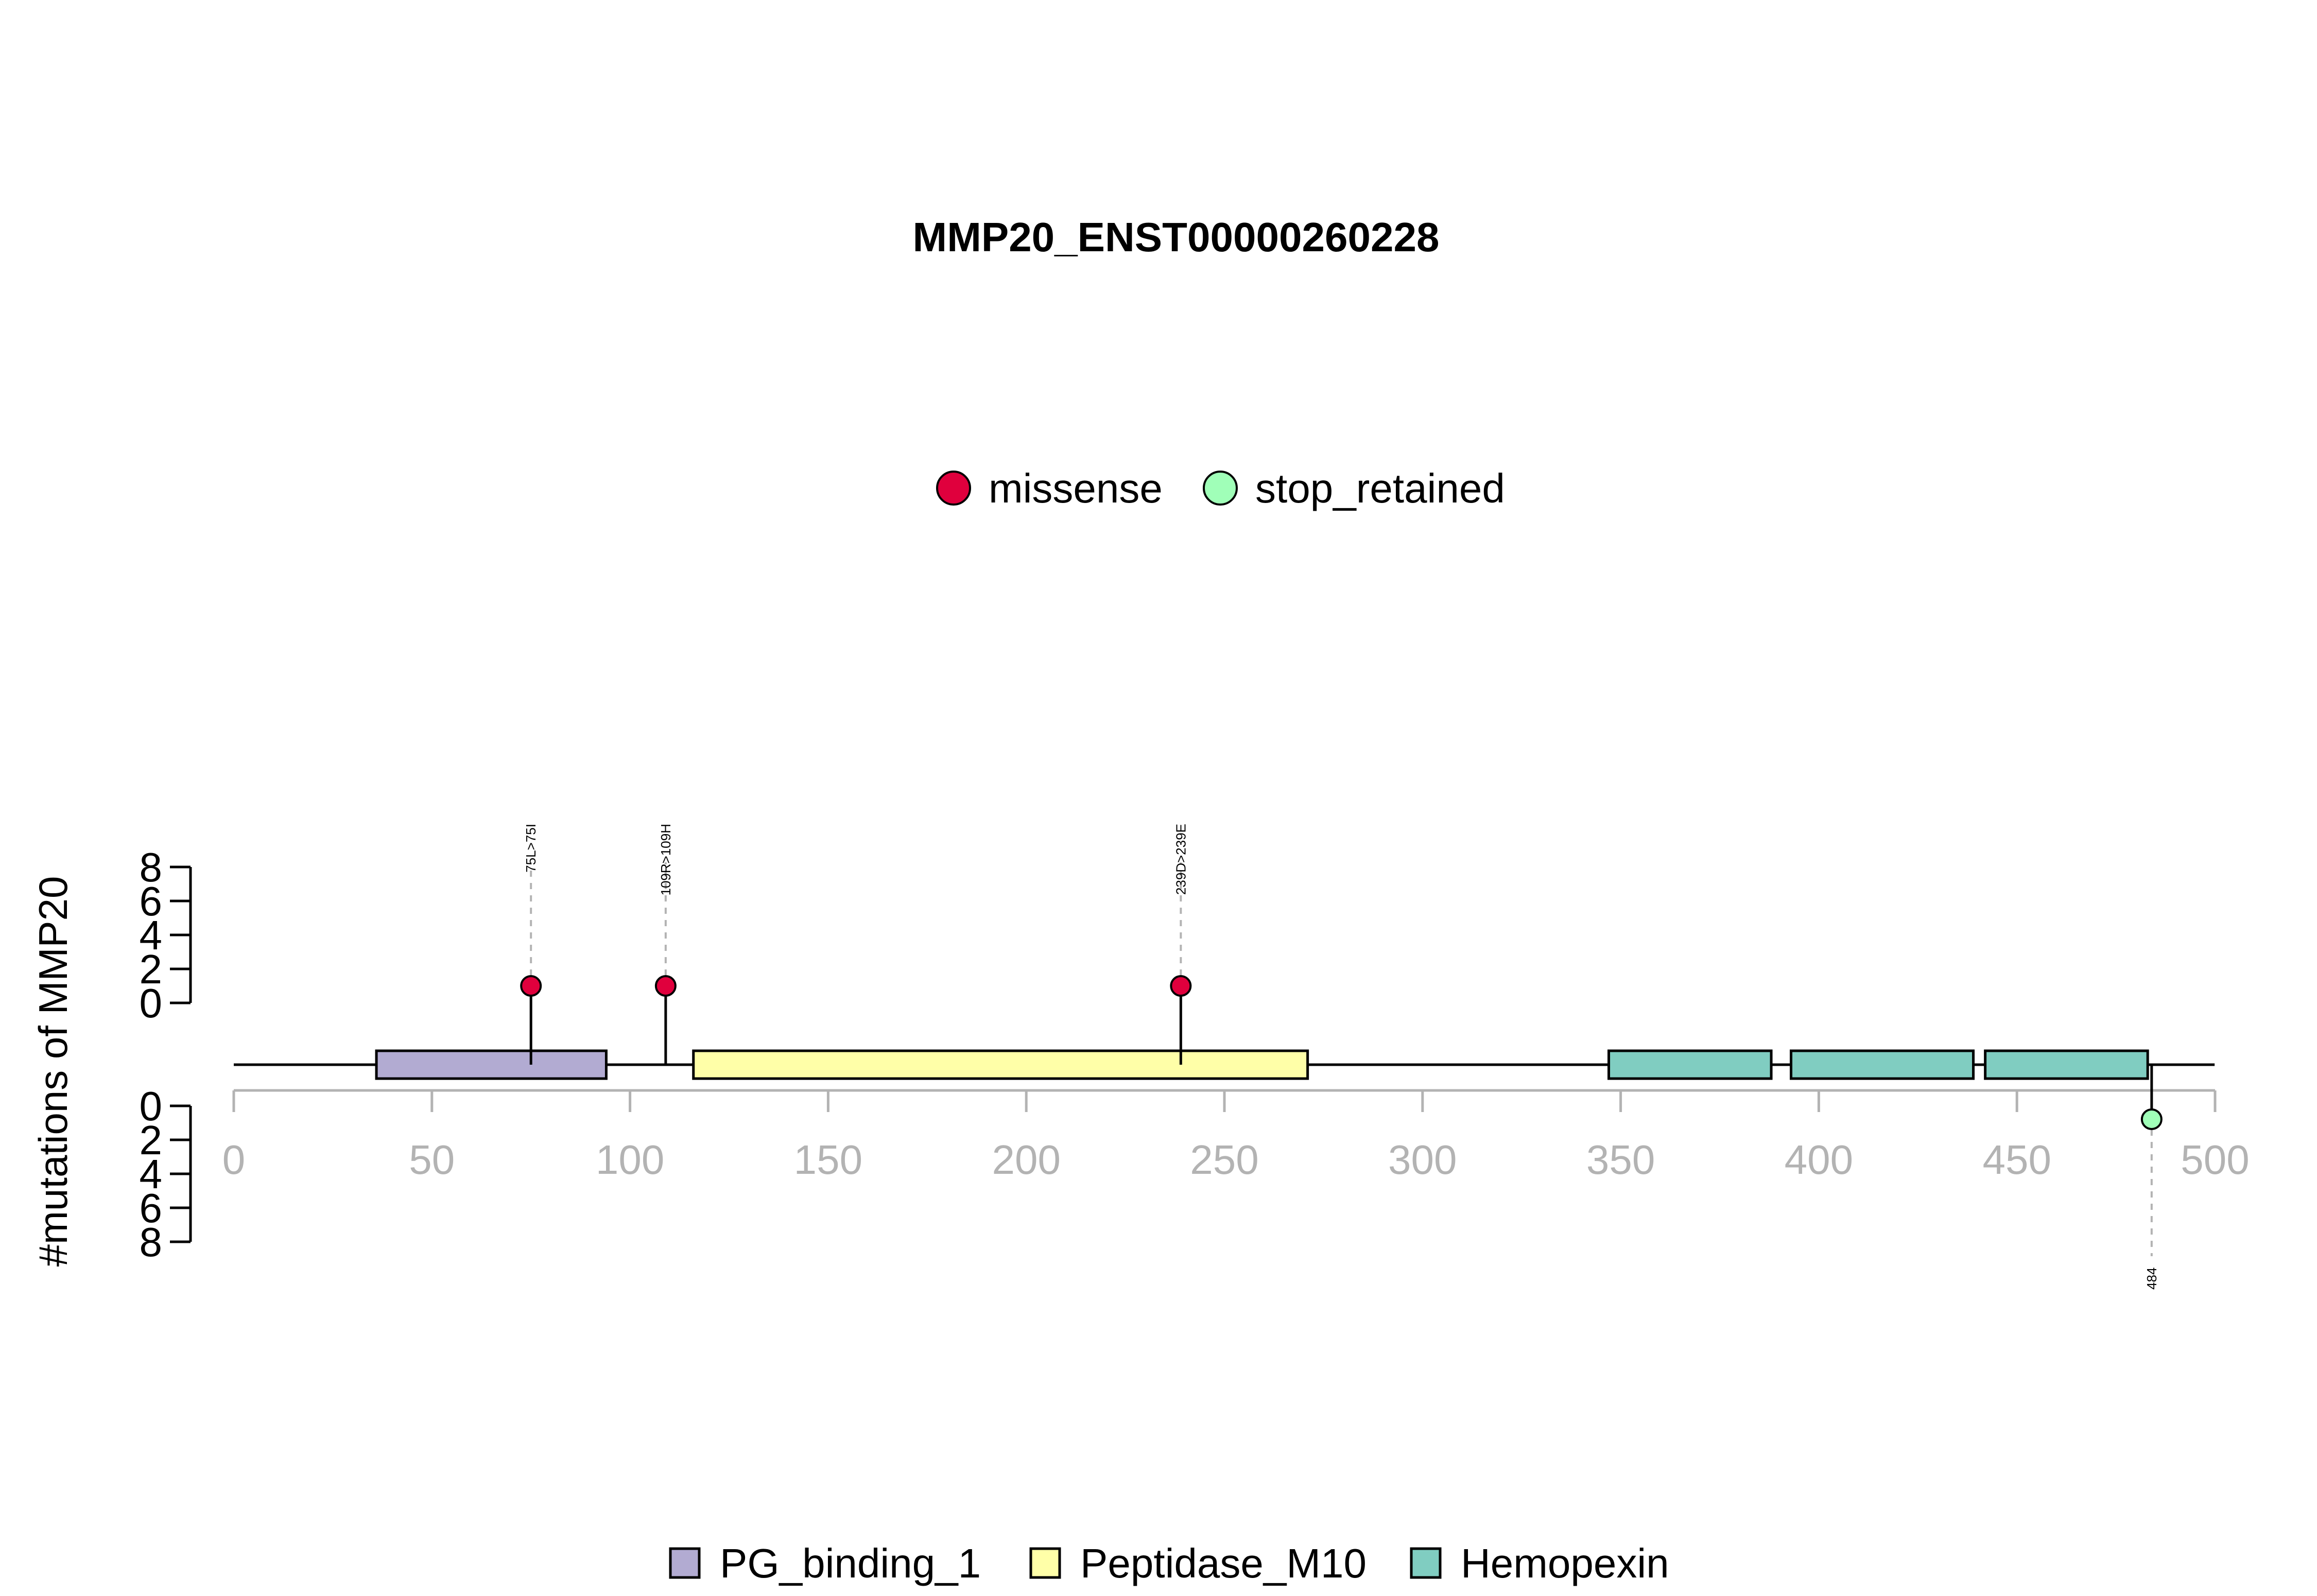 This screenshot has height=1596, width=2317. Describe the element at coordinates (1000, 1064) in the screenshot. I see `domain-box-Peptidase_M10` at that location.